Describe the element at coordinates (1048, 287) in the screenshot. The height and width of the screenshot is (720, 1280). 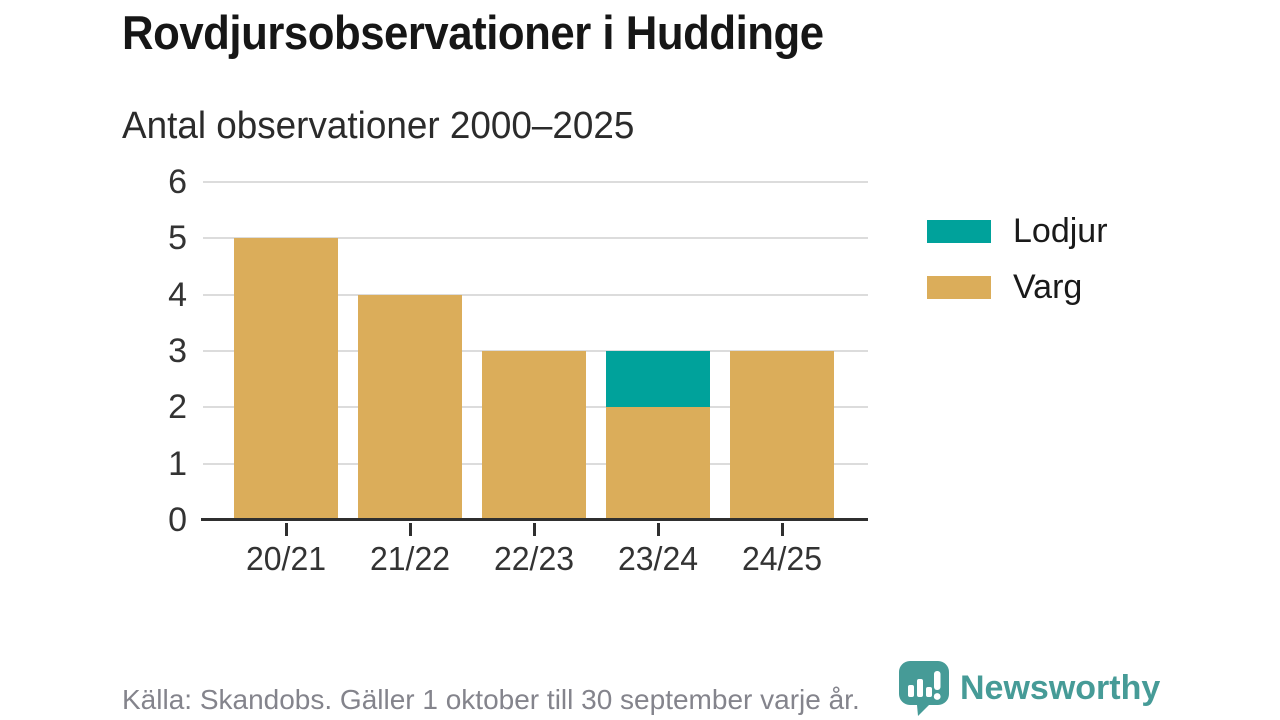
I see `legend-label-varg: Varg` at that location.